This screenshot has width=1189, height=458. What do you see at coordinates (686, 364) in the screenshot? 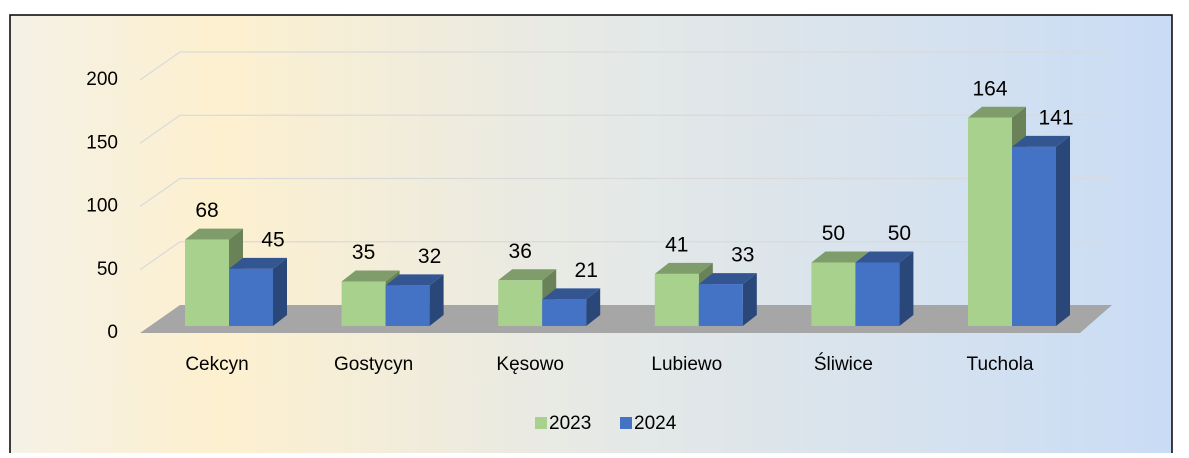
I see `x-tick-label: Lubiewo` at bounding box center [686, 364].